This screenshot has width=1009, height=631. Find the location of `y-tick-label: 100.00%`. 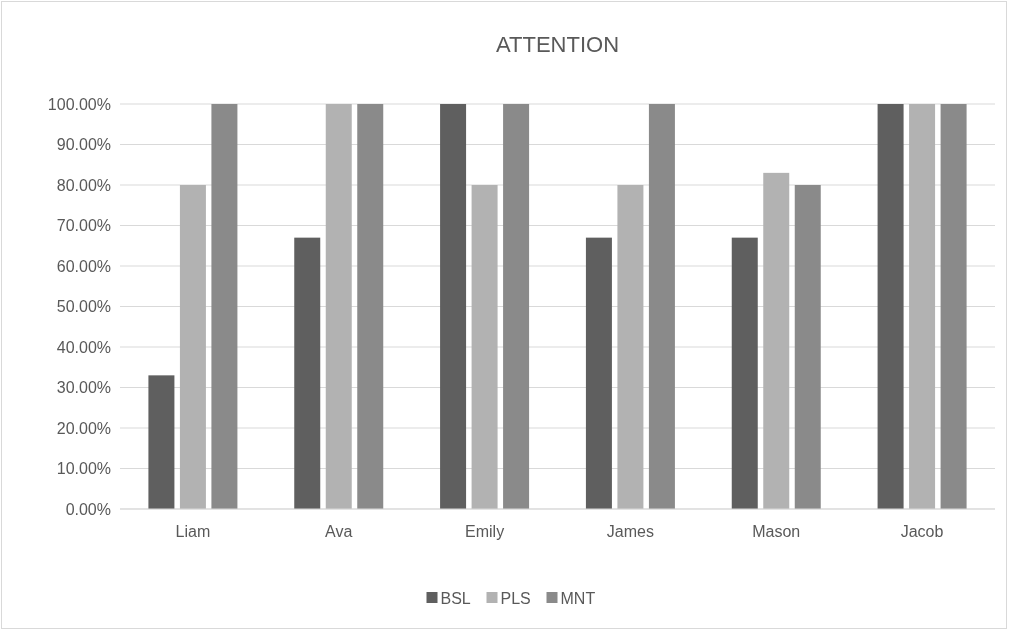

y-tick-label: 100.00% is located at coordinates (79, 104).